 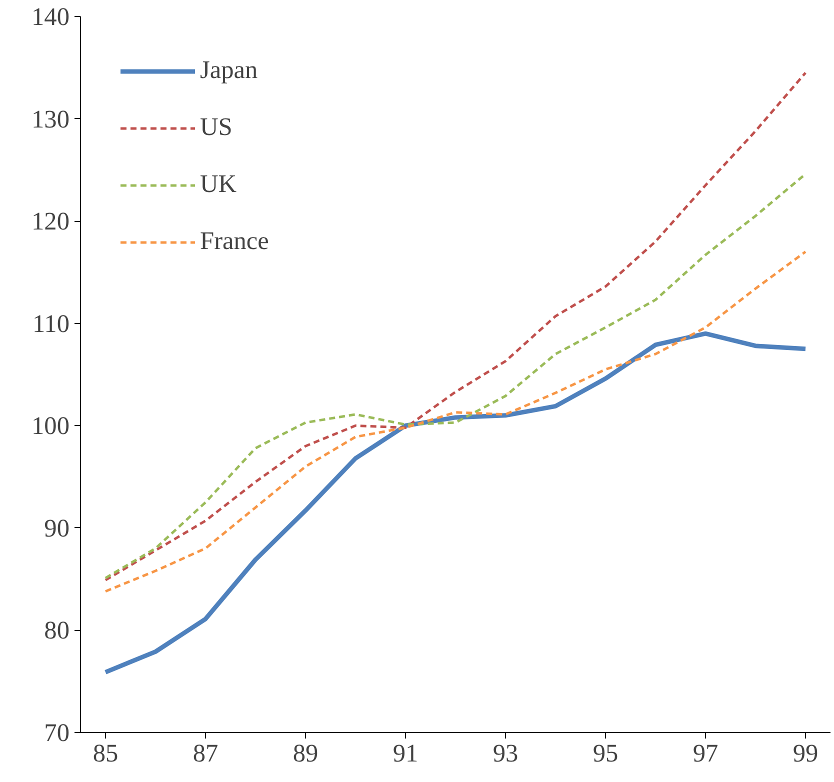 What do you see at coordinates (605, 754) in the screenshot?
I see `x-tick-label: 95` at bounding box center [605, 754].